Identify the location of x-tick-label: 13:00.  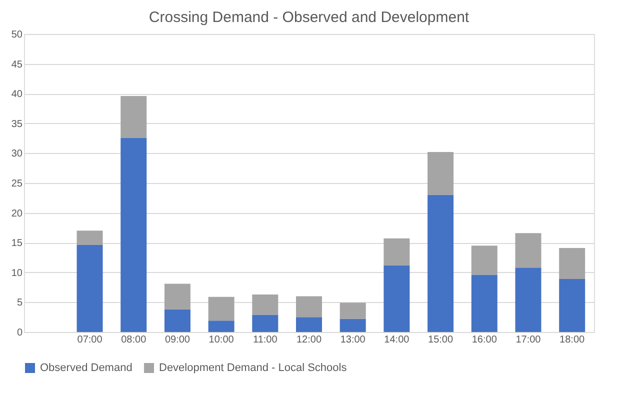
(353, 340).